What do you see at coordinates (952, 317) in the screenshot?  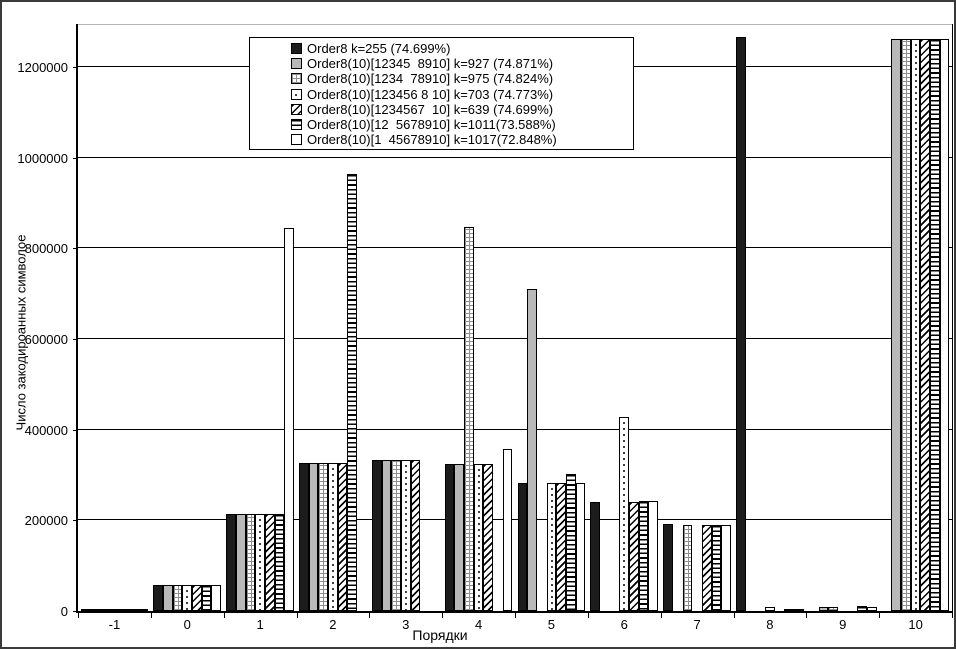 I see `plot-right-border` at bounding box center [952, 317].